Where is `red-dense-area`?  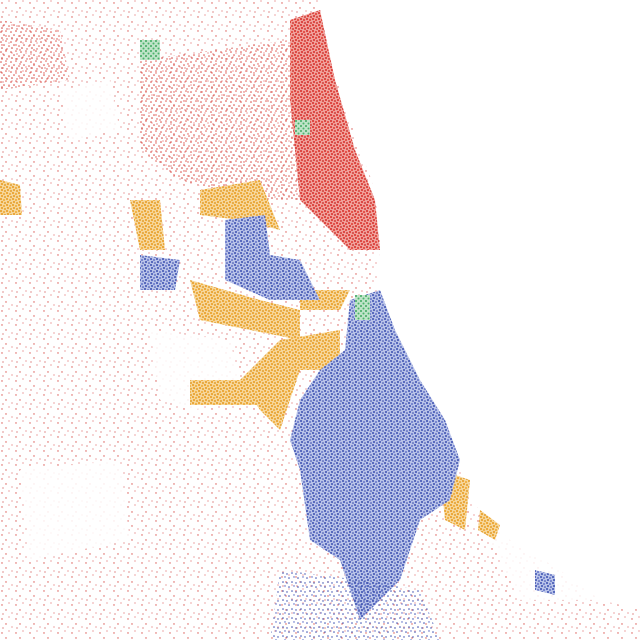 red-dense-area is located at coordinates (335, 130).